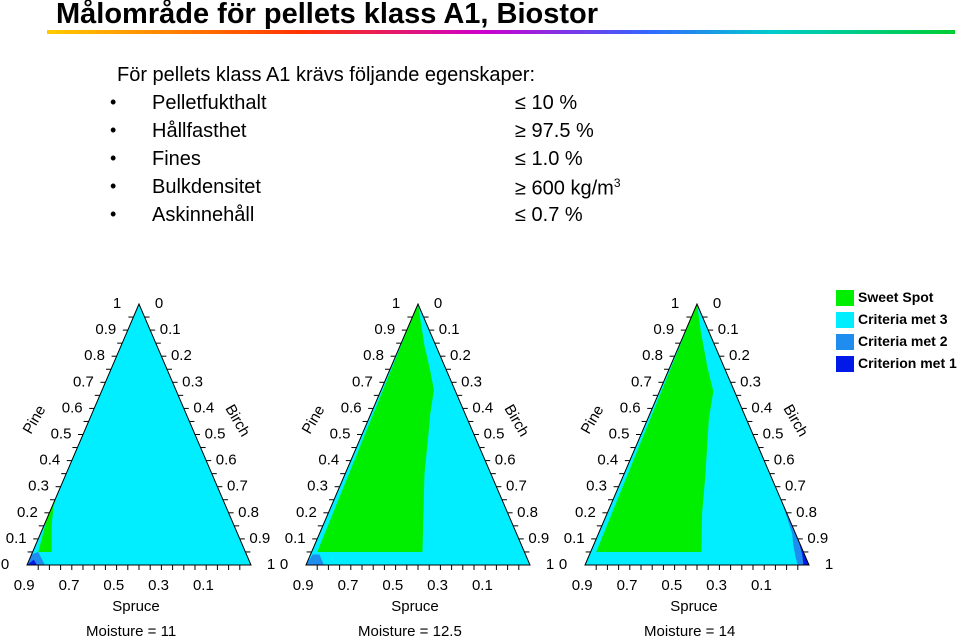 The width and height of the screenshot is (960, 641). What do you see at coordinates (572, 188) in the screenshot?
I see `requirement-amount: 600 kg/m` at bounding box center [572, 188].